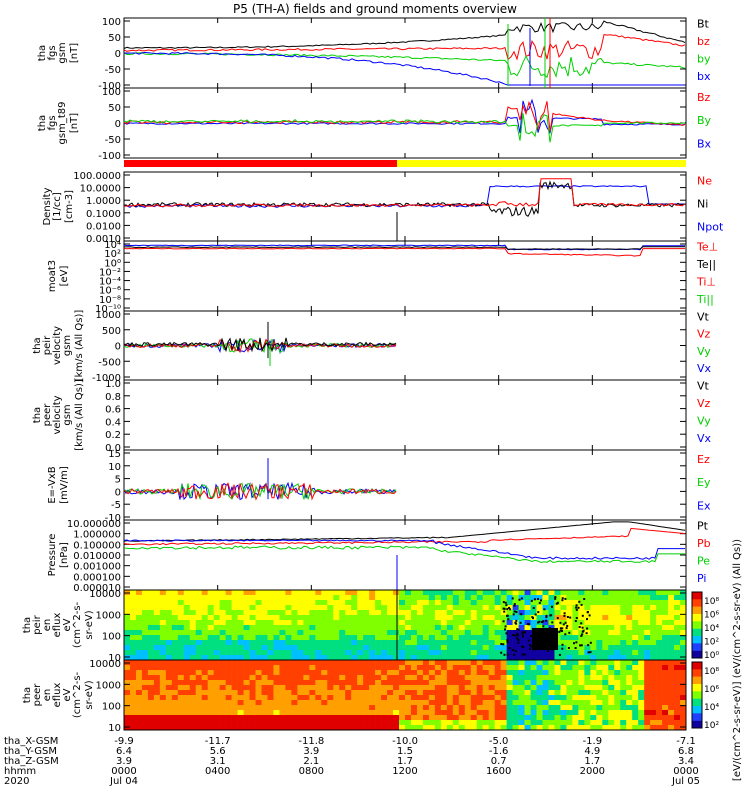 This screenshot has width=750, height=800. Describe the element at coordinates (62, 52) in the screenshot. I see `y-axis-label: gsm` at that location.